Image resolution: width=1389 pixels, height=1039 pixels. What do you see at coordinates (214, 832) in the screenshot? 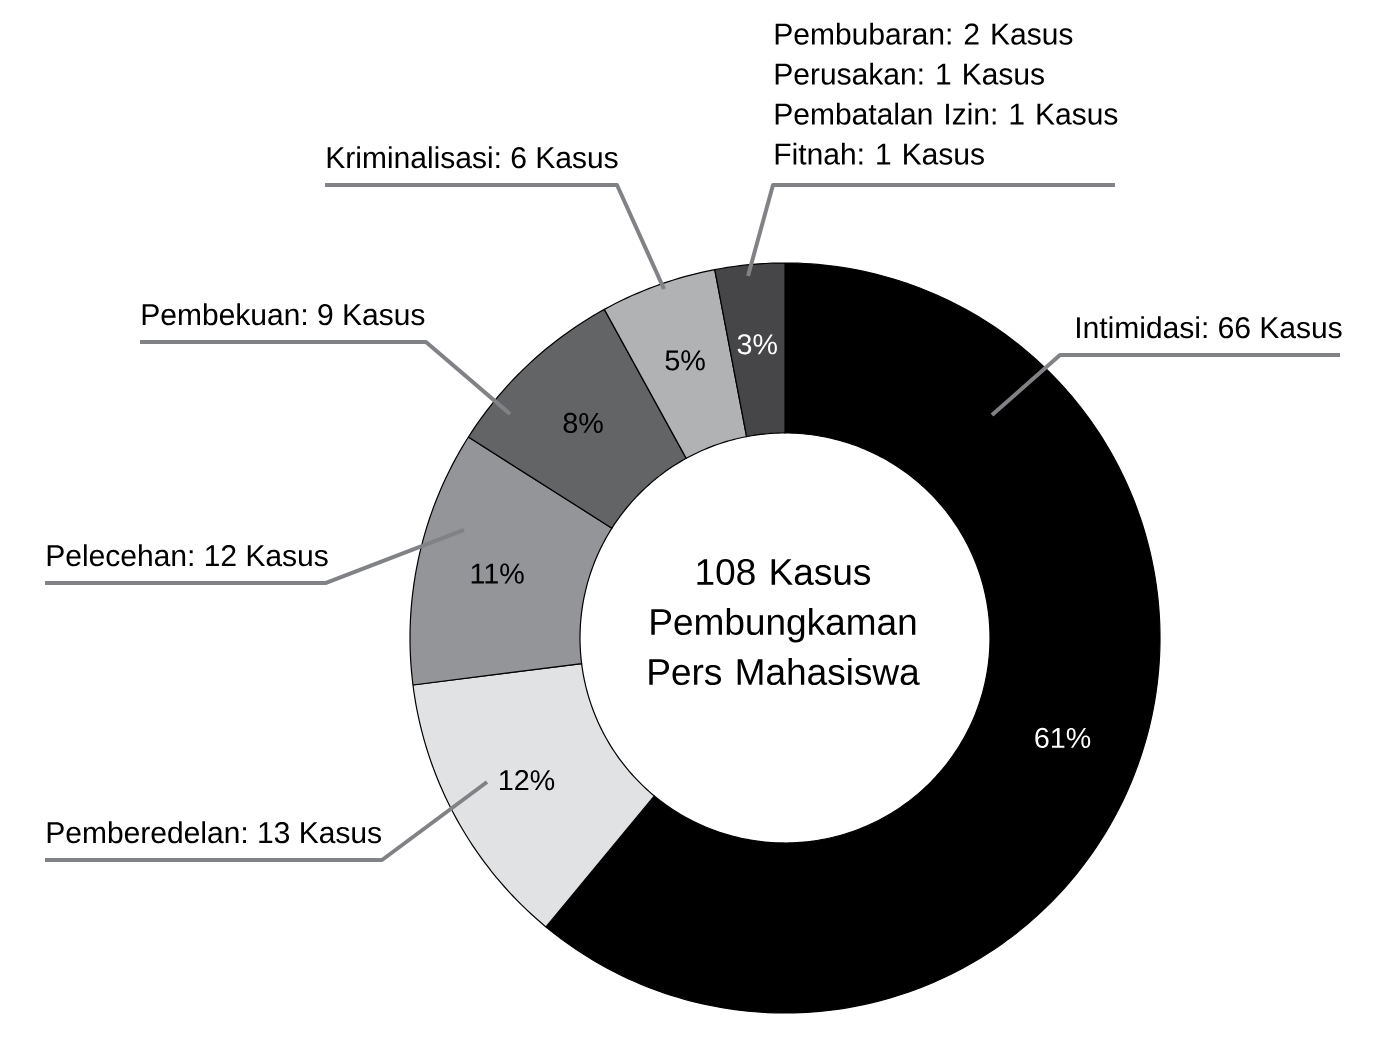
I see `slice-label: Pemberedelan: 13 Kasus` at bounding box center [214, 832].